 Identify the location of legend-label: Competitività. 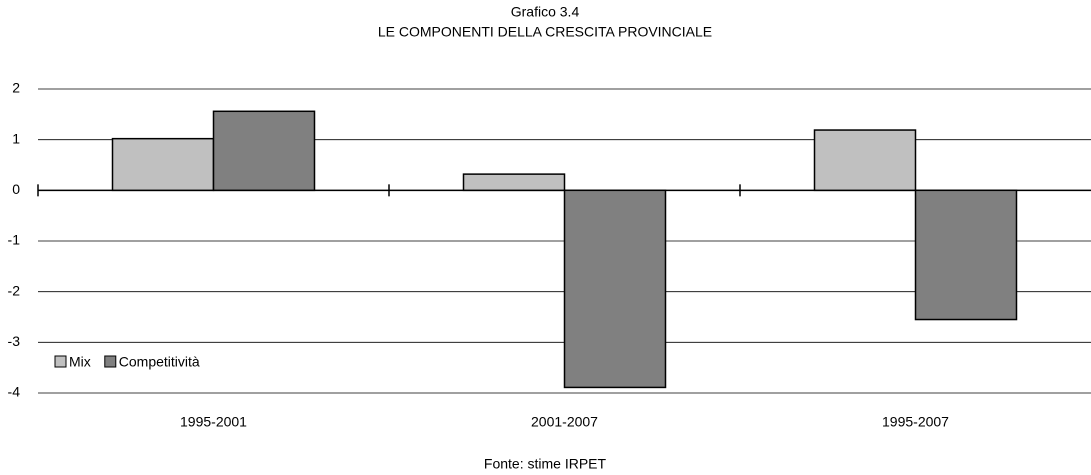
(159, 362).